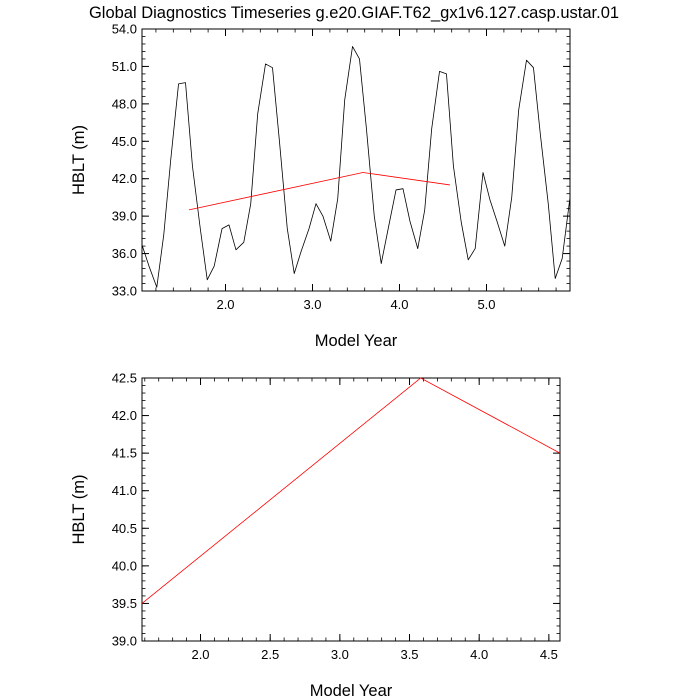 Image resolution: width=700 pixels, height=700 pixels. Describe the element at coordinates (124, 291) in the screenshot. I see `y-tick-label: 33.0` at that location.